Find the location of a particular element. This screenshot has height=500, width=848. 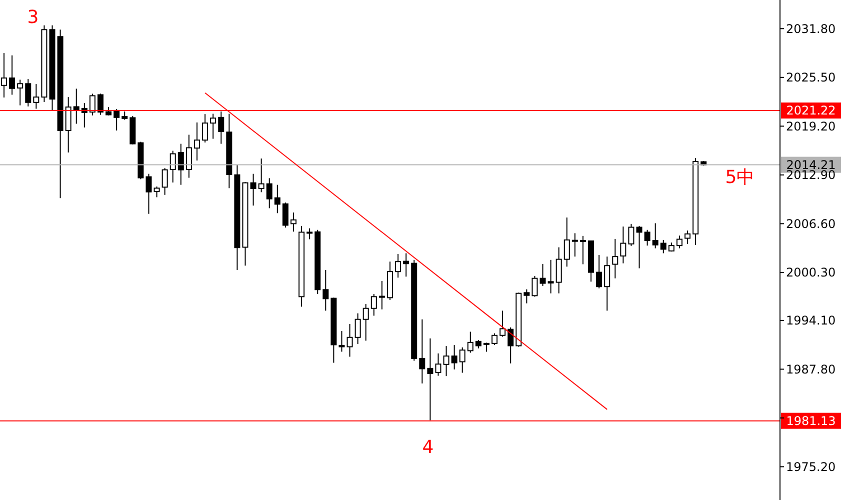

annotation: 3 is located at coordinates (33, 17).